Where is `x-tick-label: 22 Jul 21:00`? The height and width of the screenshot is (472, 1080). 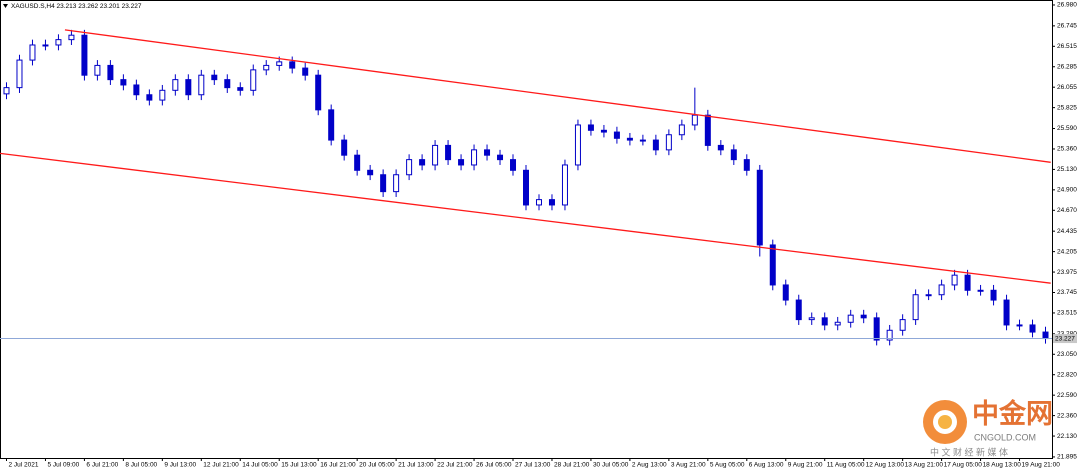 x-tick-label: 22 Jul 21:00 is located at coordinates (455, 465).